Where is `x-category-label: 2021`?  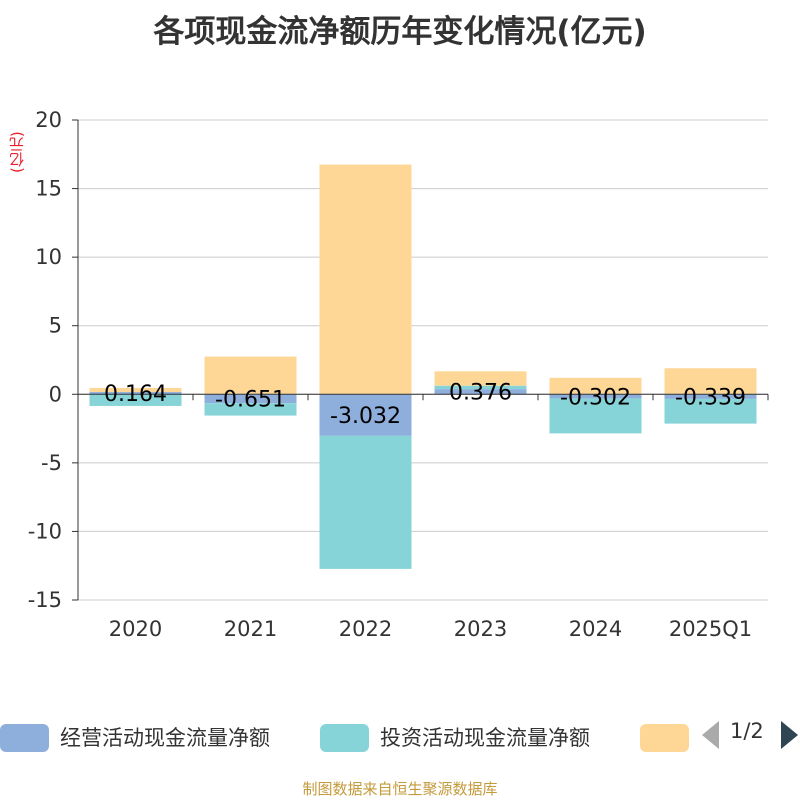 x-category-label: 2021 is located at coordinates (250, 629).